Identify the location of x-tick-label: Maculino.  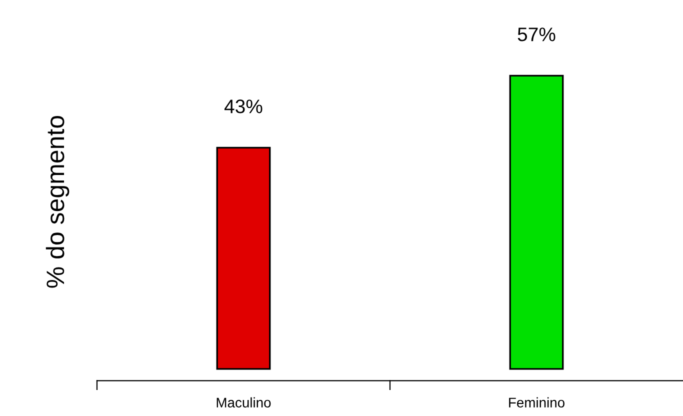
(243, 402).